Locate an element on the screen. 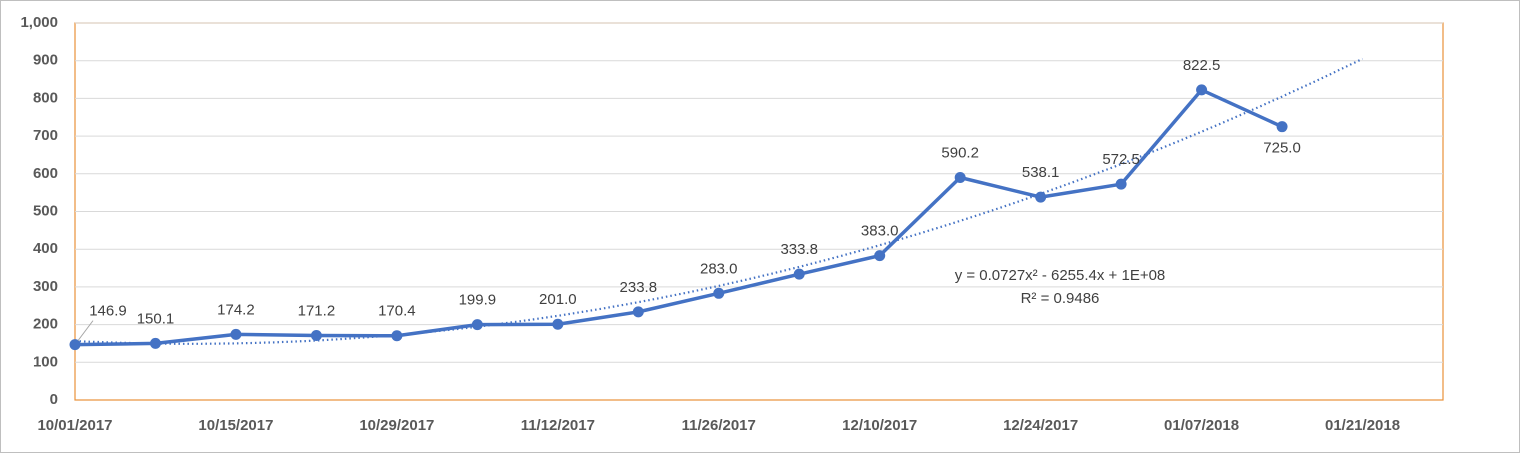 The image size is (1520, 453). x-tick-label: 11/26/2017 is located at coordinates (719, 425).